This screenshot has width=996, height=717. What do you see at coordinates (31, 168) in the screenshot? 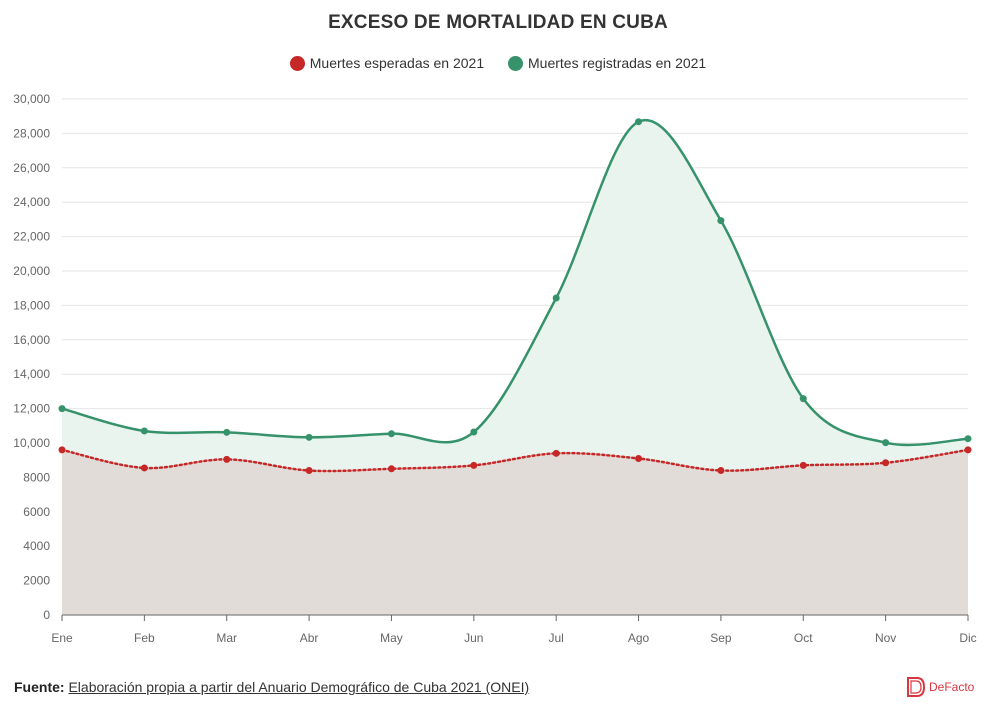
I see `y-tick-label: 26,000` at bounding box center [31, 168].